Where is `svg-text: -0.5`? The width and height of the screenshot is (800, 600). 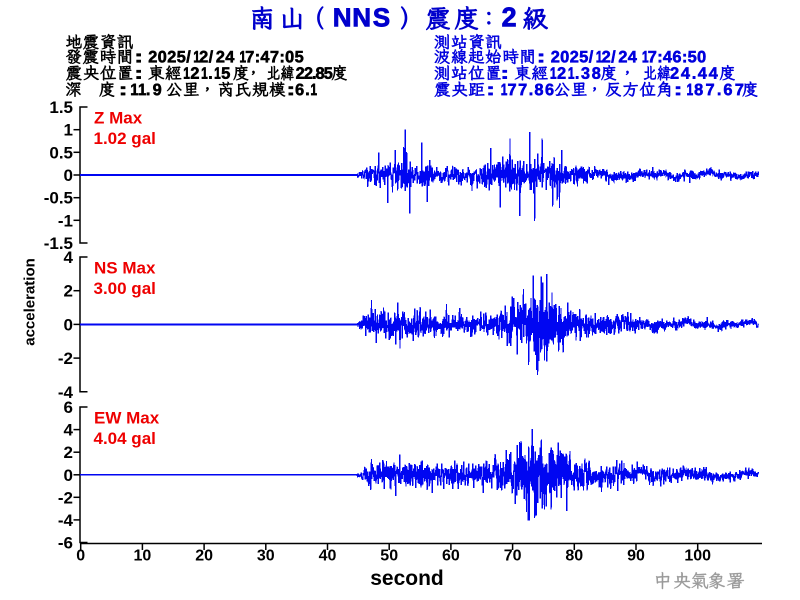 svg-text: -0.5 is located at coordinates (58, 198).